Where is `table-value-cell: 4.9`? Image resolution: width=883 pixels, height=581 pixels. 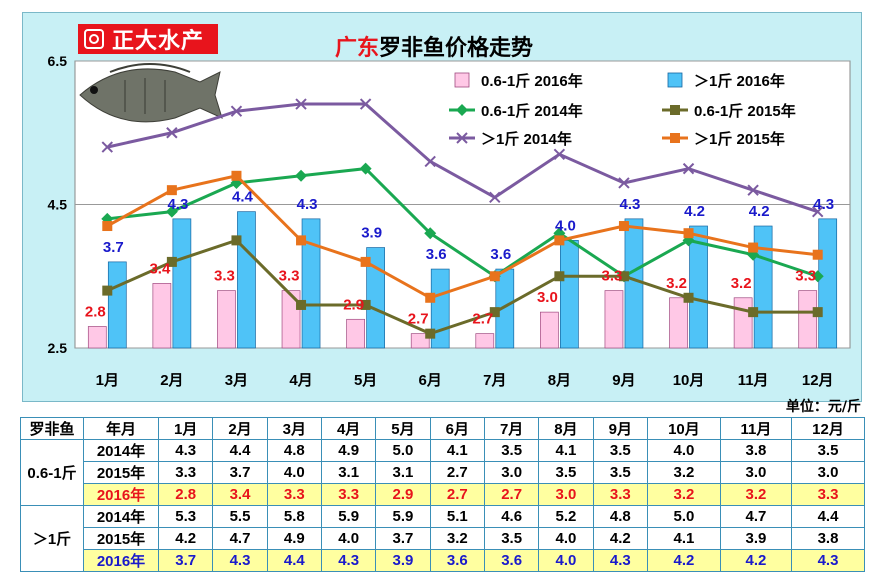 table-value-cell: 4.9 is located at coordinates (348, 450).